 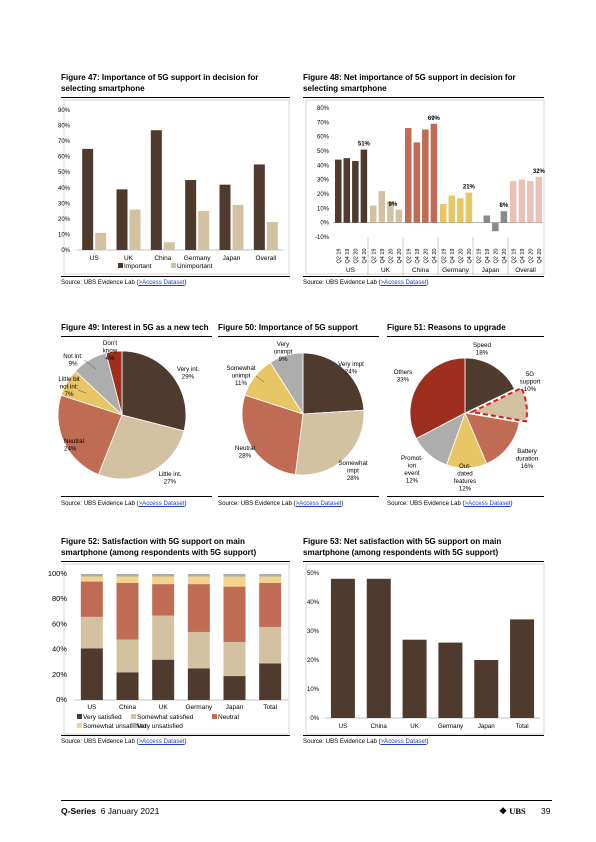 I want to click on fig52-ytick-label: 80%, so click(x=59, y=598).